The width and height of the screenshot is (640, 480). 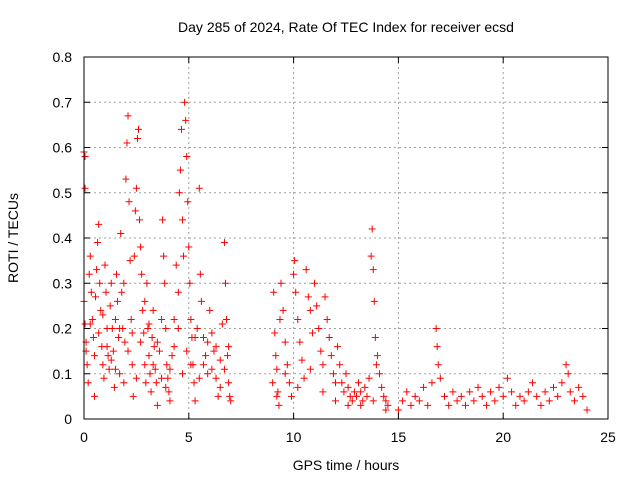 I want to click on x-tick-label: 5, so click(x=189, y=437).